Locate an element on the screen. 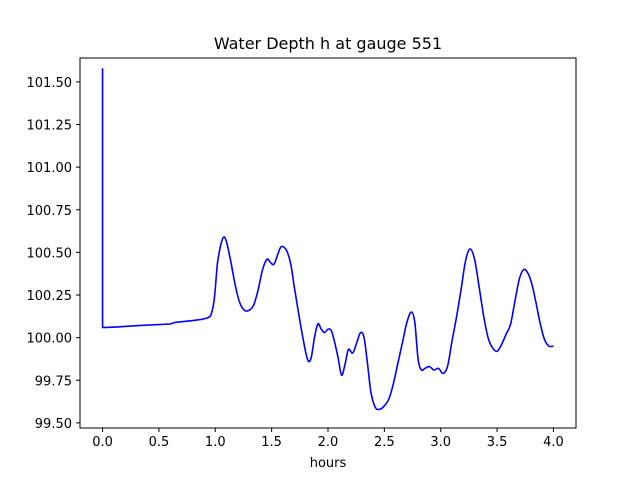 The height and width of the screenshot is (480, 640). x-tick-label: 0.0 is located at coordinates (102, 442).